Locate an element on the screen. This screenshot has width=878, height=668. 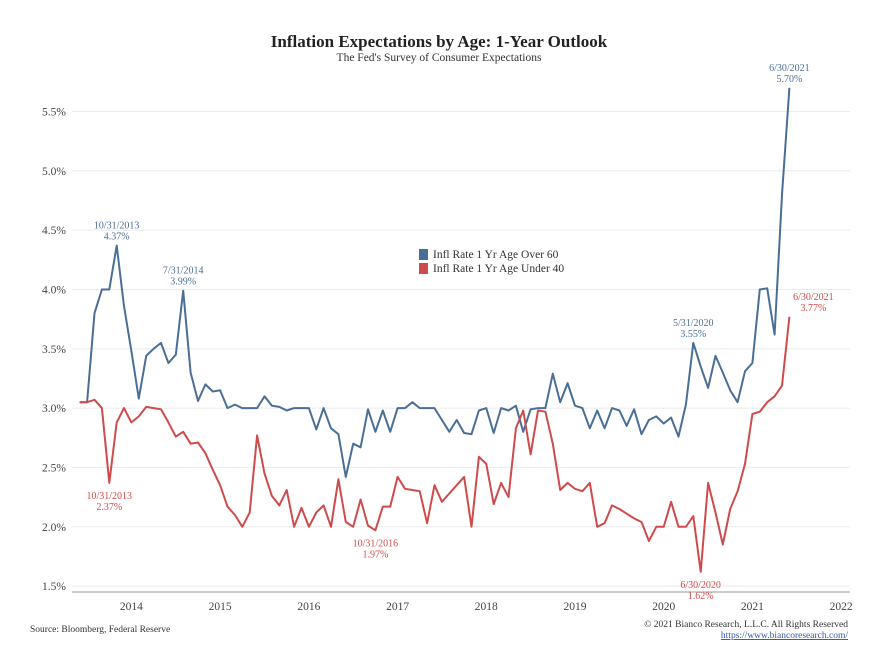
annotation-value: 1.97% is located at coordinates (375, 554).